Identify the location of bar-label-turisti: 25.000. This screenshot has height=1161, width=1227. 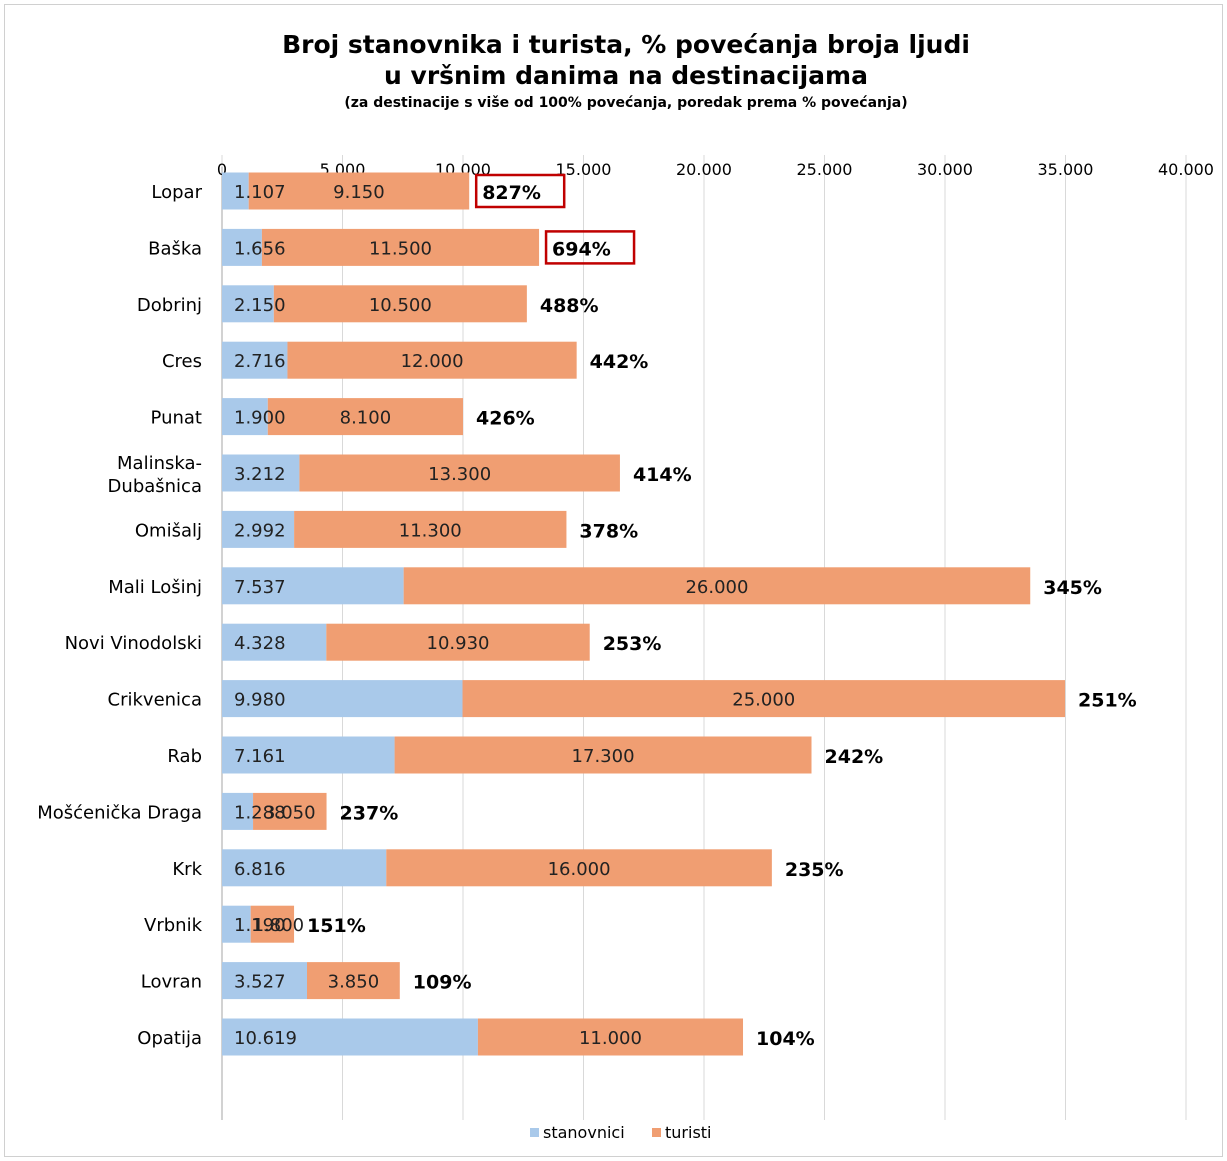
(763, 700).